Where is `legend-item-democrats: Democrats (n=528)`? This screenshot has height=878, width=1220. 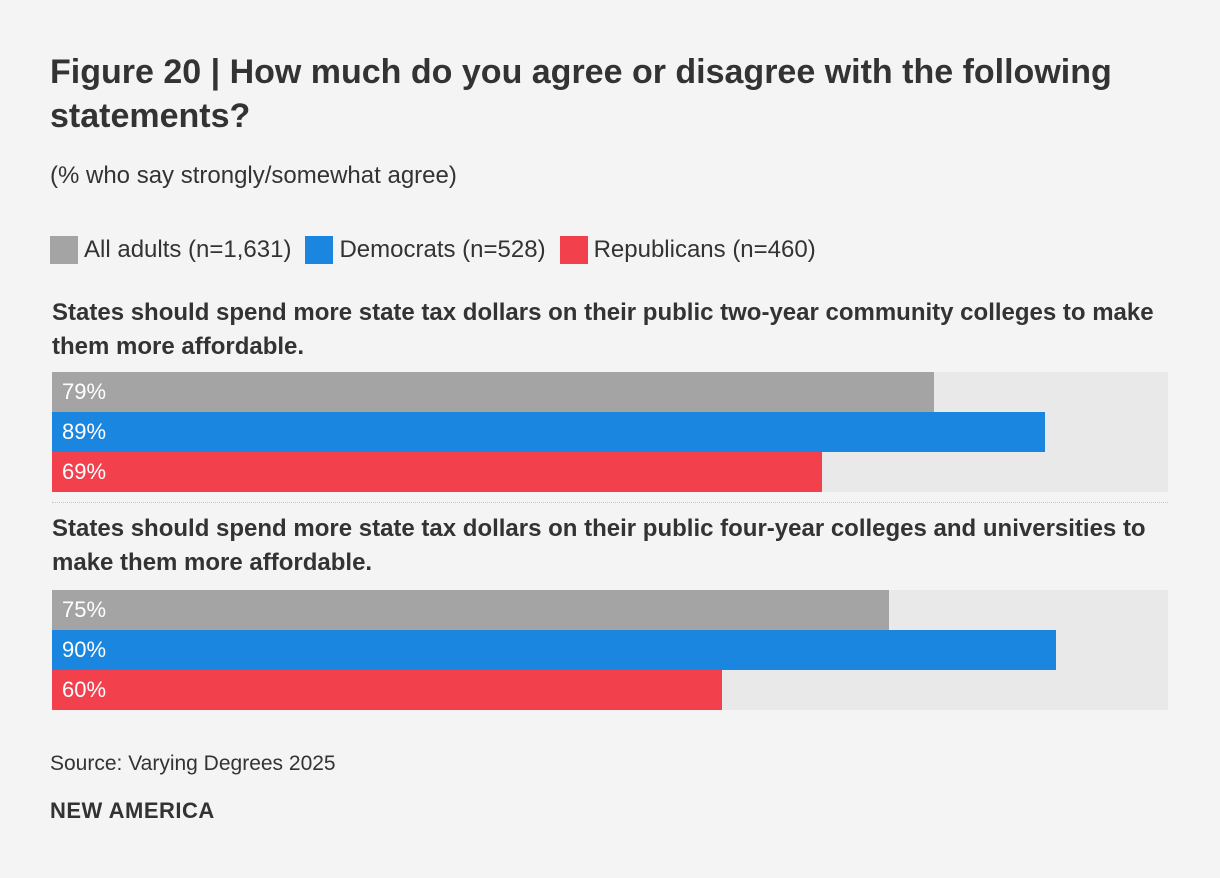
legend-item-democrats: Democrats (n=528) is located at coordinates (425, 250).